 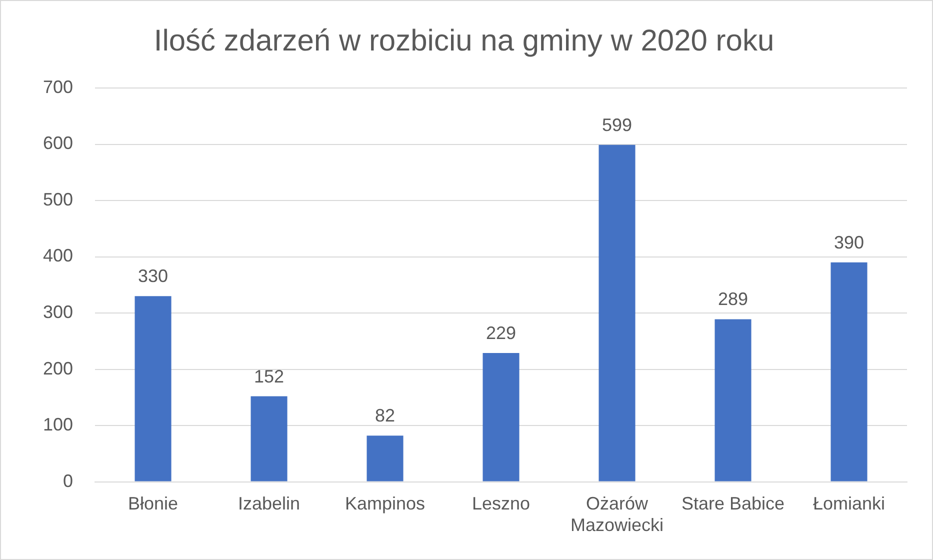 I want to click on y-tick-label: 100, so click(x=58, y=424).